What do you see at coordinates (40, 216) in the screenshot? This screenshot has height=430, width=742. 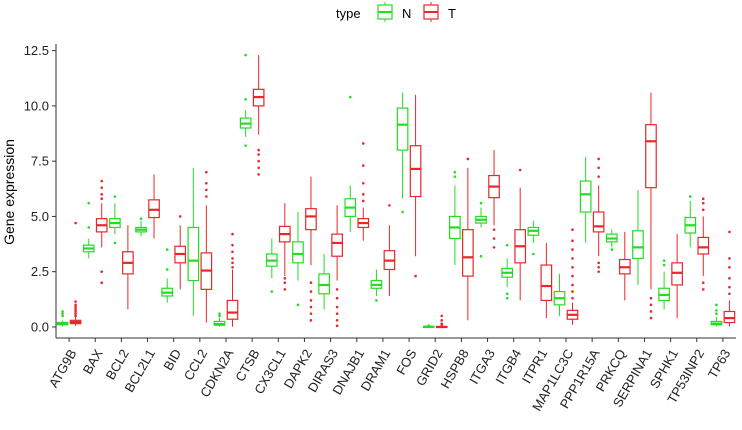 I see `y-tick-label: 5.0` at bounding box center [40, 216].